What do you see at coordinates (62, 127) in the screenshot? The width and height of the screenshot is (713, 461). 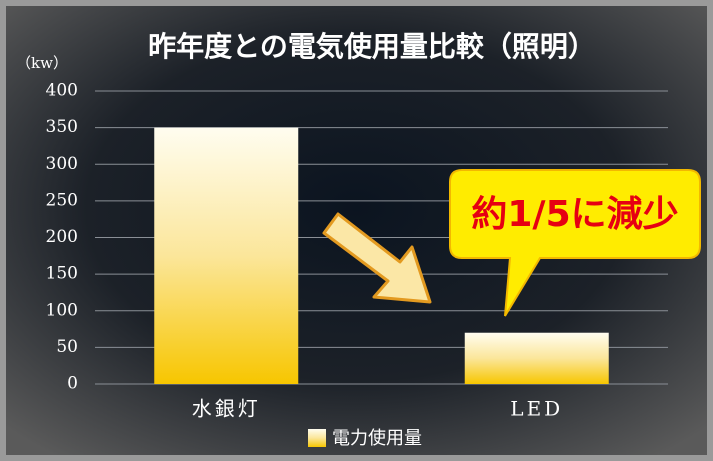 I see `y-tick-label: 350` at bounding box center [62, 127].